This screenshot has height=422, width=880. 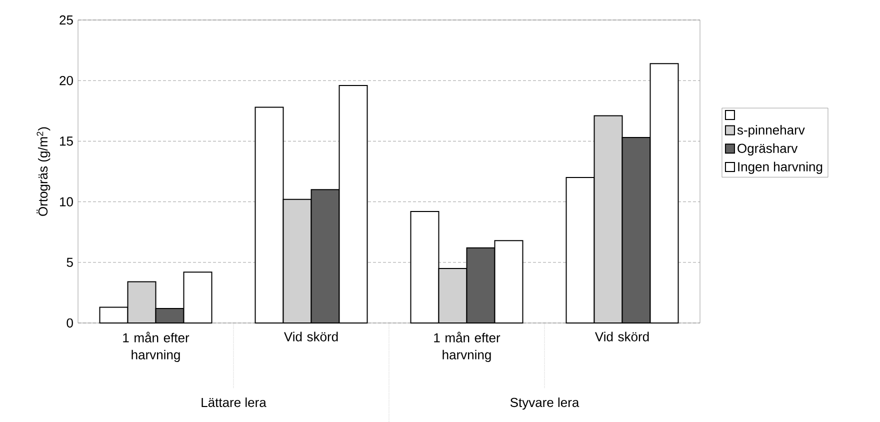 What do you see at coordinates (66, 81) in the screenshot?
I see `y-tick-label: 20` at bounding box center [66, 81].